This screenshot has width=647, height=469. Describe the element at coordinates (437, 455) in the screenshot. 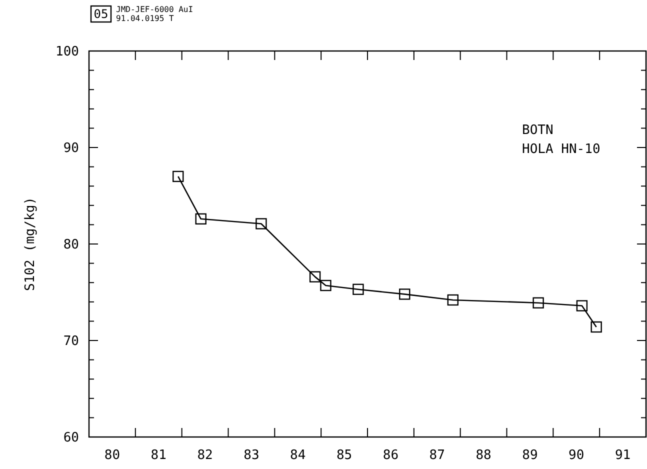

I see `x-tick-label: 87` at that location.